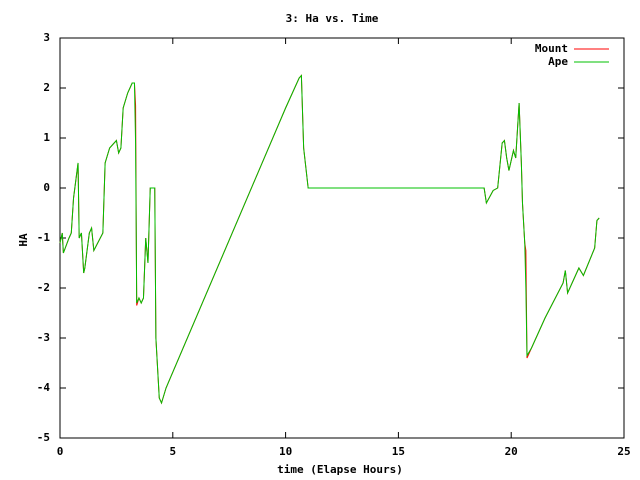  Describe the element at coordinates (43, 337) in the screenshot. I see `y-tick-label: -3` at that location.